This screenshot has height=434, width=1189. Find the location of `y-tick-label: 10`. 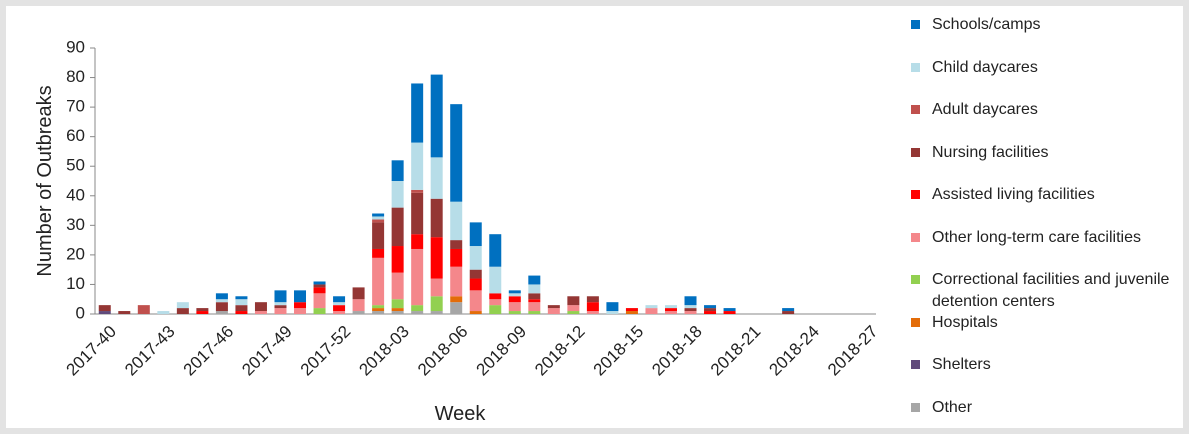

y-tick-label: 10 is located at coordinates (75, 283).